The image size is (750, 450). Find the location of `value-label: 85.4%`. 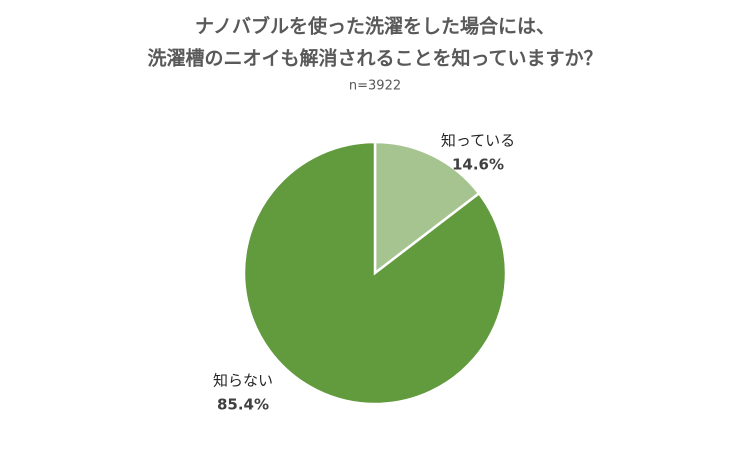

value-label: 85.4% is located at coordinates (243, 405).